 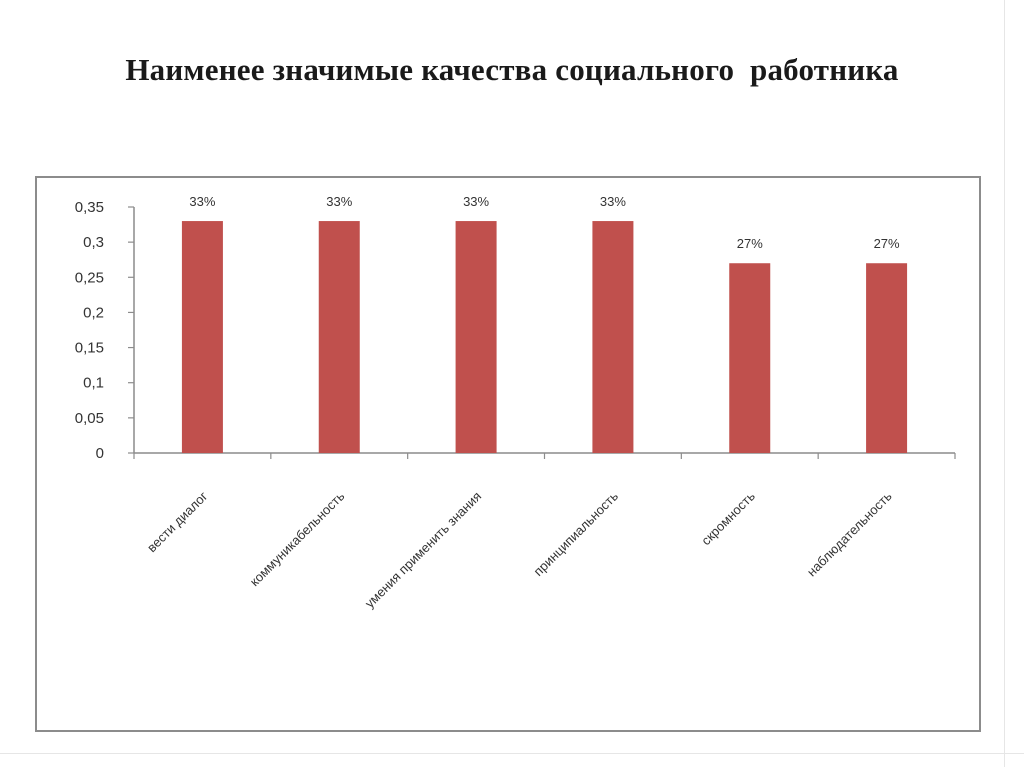 What do you see at coordinates (89, 348) in the screenshot?
I see `y-tick-label: 0,15` at bounding box center [89, 348].